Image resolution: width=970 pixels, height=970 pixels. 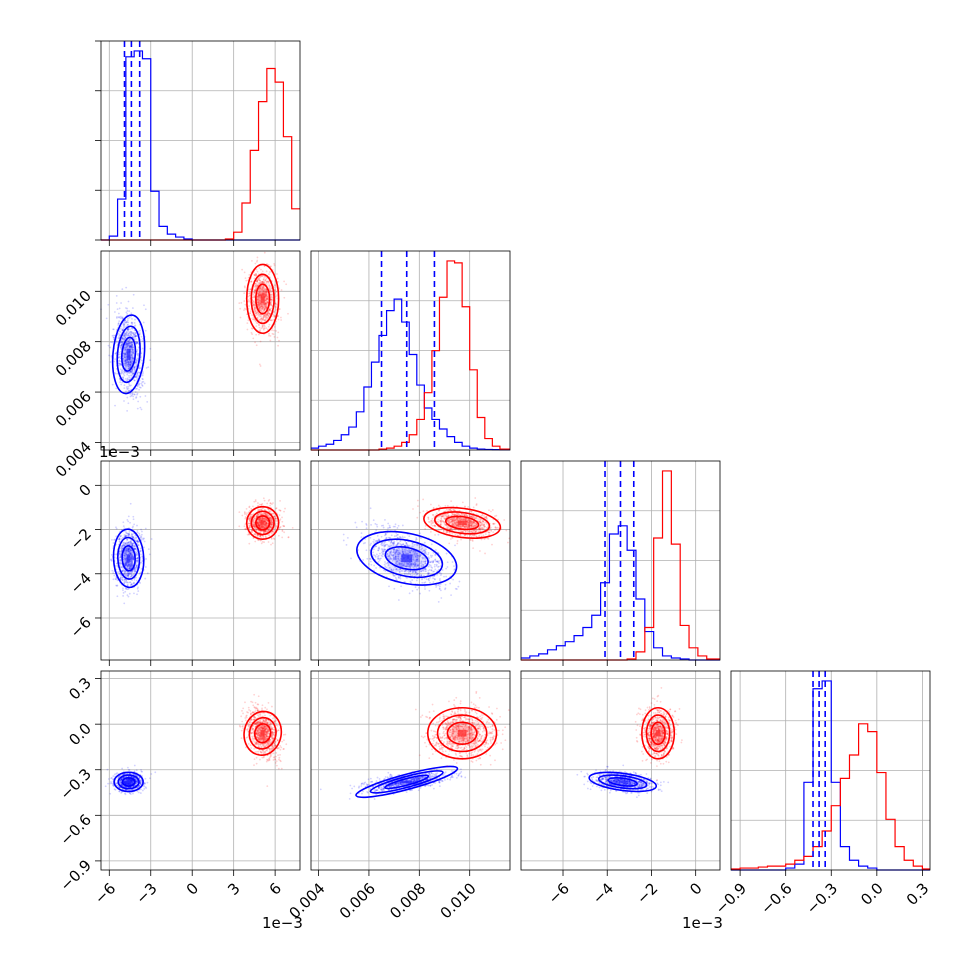 I want to click on histogram-blue-series, so click(x=410, y=374).